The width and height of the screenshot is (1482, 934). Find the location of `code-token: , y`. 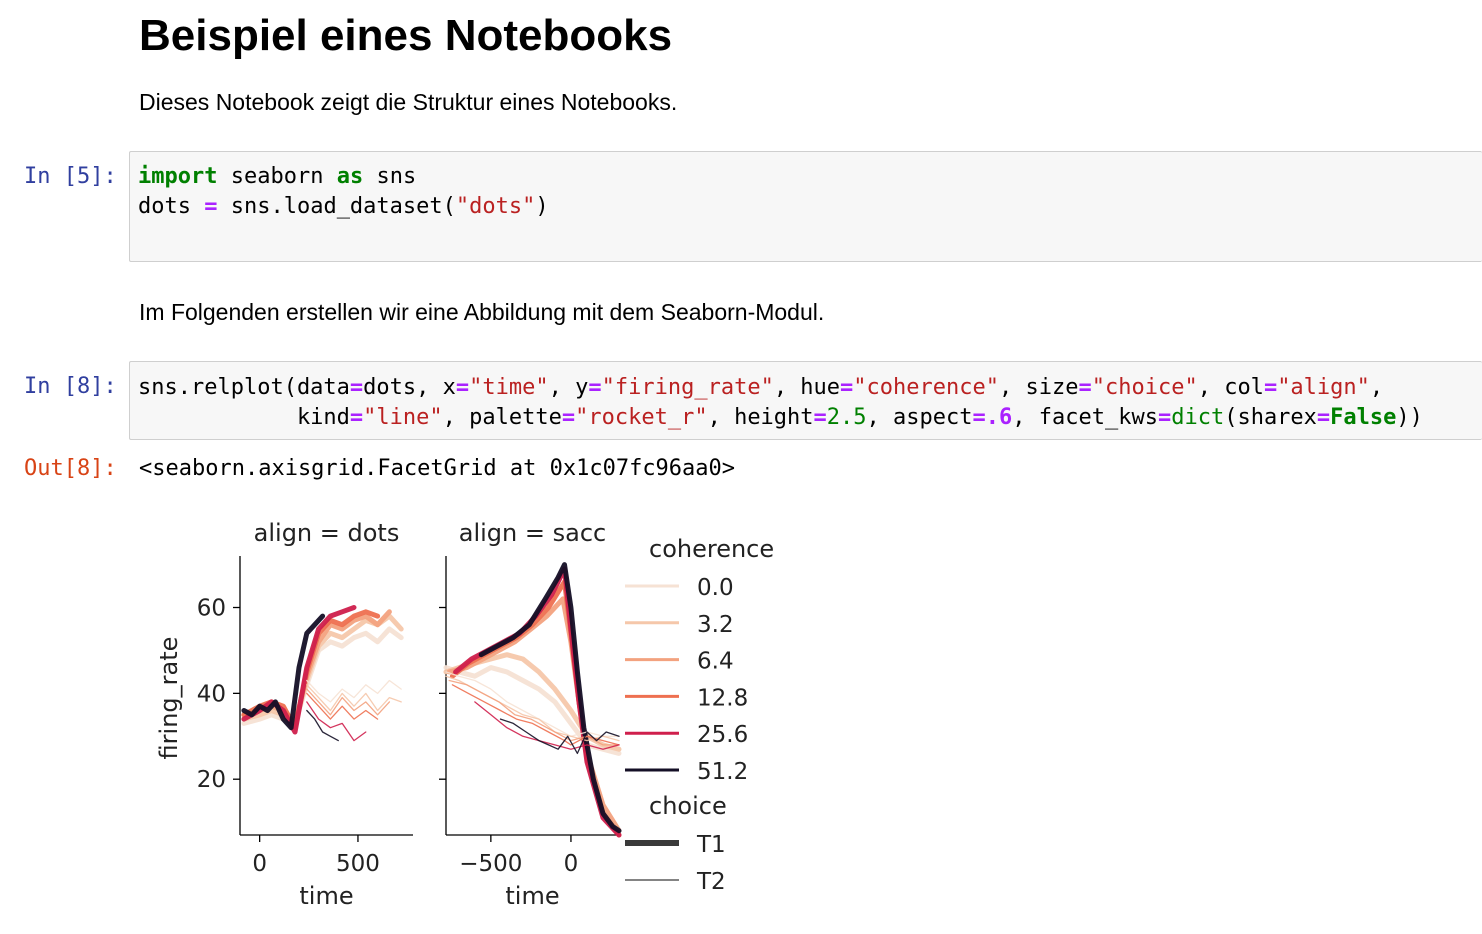

code-token: , y is located at coordinates (568, 387).